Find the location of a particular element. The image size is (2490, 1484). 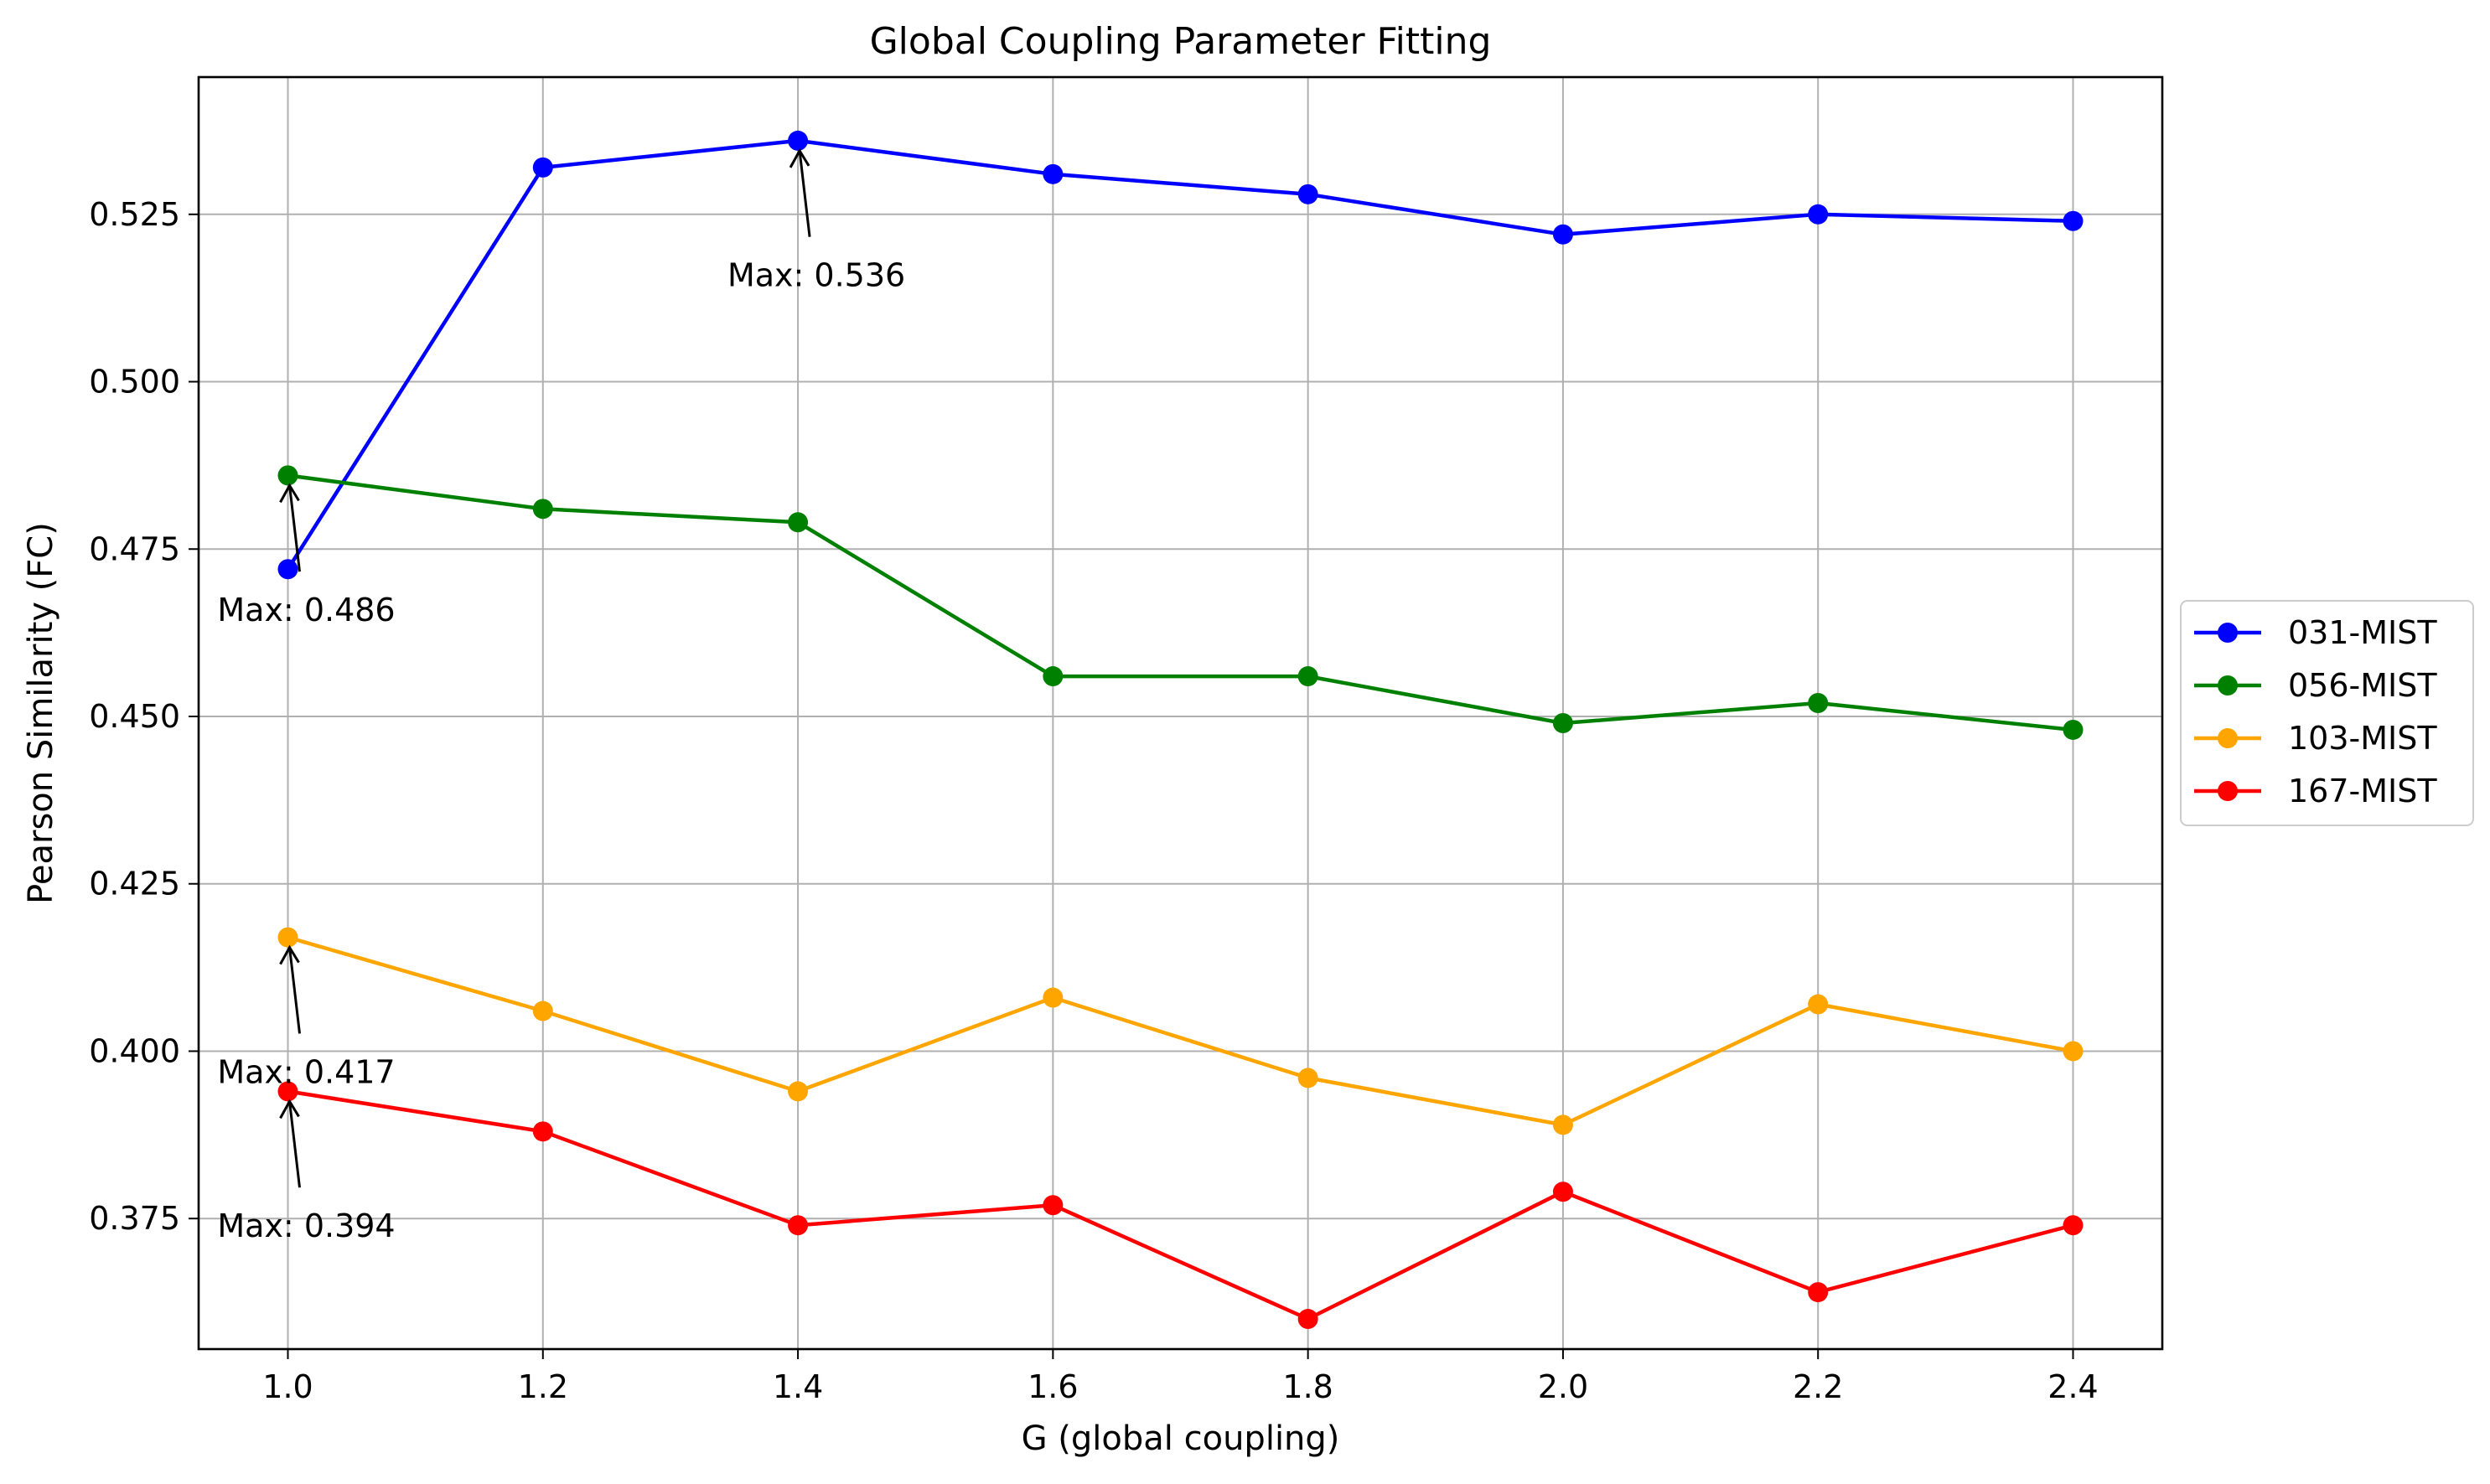

legend-item: 103-MIST is located at coordinates (2315, 738).